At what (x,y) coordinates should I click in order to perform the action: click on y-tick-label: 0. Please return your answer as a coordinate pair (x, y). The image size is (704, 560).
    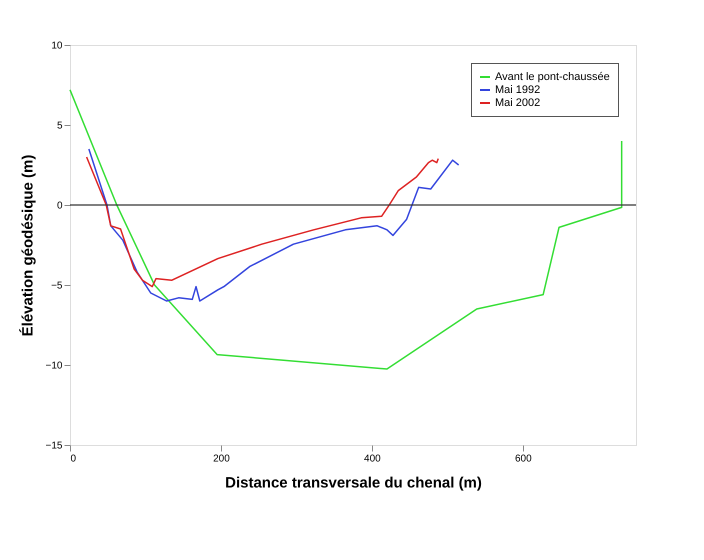
    Looking at the image, I should click on (59, 206).